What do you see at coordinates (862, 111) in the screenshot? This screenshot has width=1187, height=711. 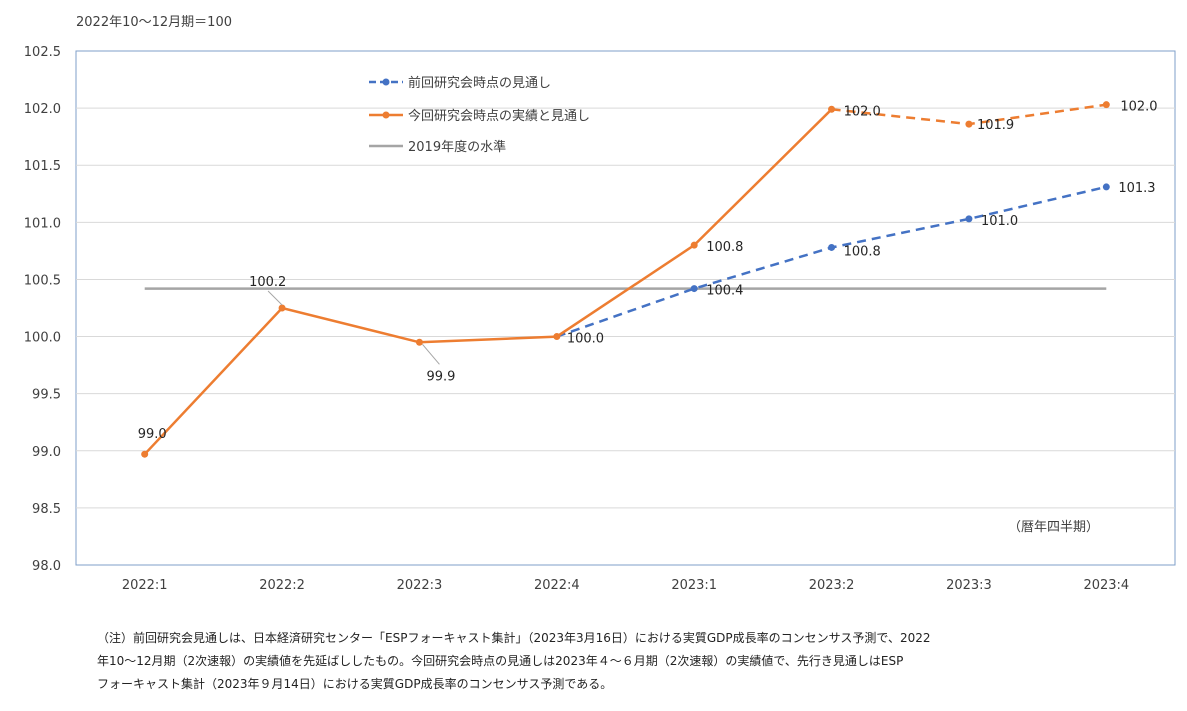 I see `data-label-current-5: 102.0` at bounding box center [862, 111].